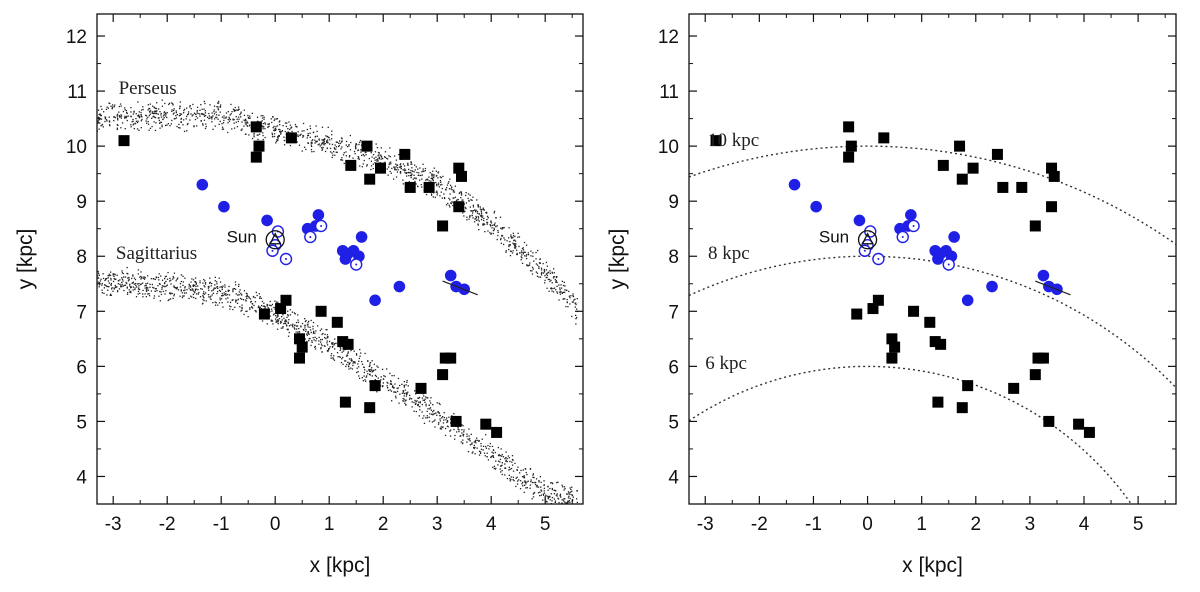 This screenshot has width=1200, height=592. What do you see at coordinates (913, 225) in the screenshot?
I see `open-circle-center` at bounding box center [913, 225].